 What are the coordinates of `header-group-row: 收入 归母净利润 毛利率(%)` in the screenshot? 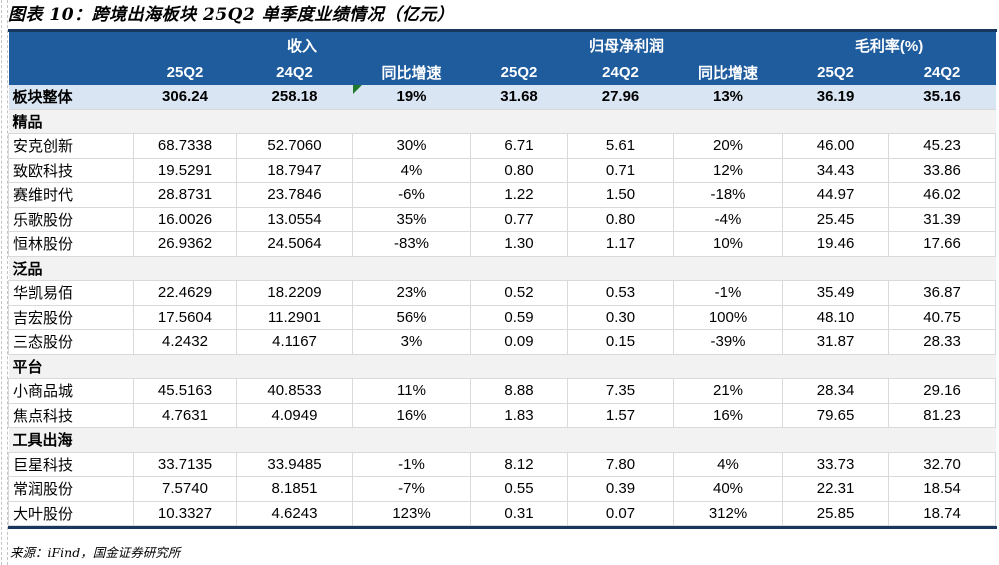 It's located at (502, 45).